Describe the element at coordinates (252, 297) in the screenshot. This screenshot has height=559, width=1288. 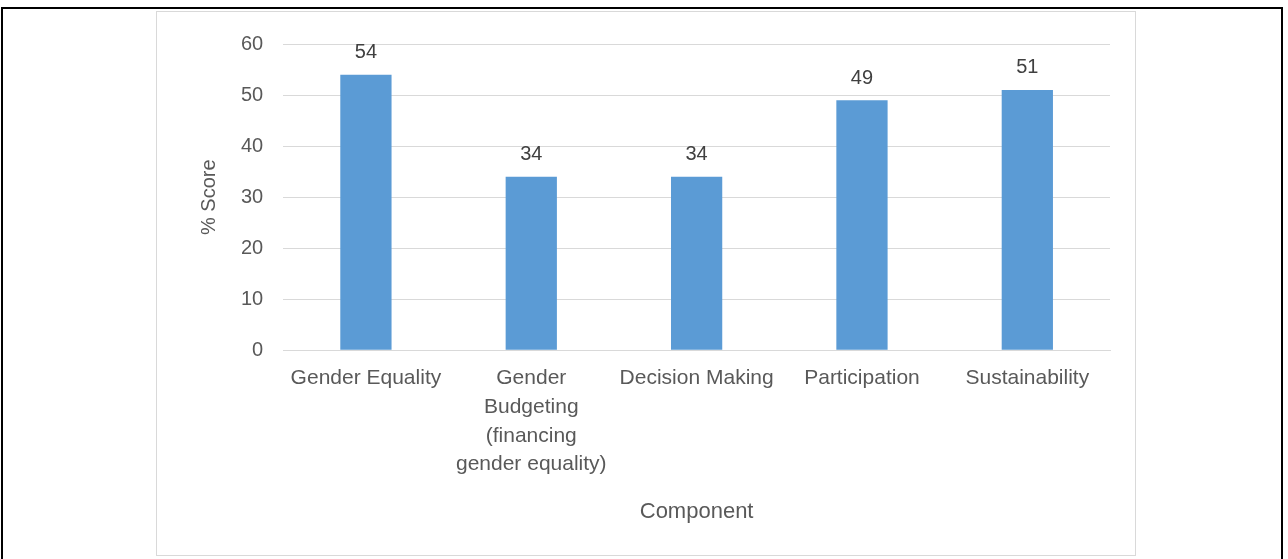
I see `y-tick-label: 10` at that location.